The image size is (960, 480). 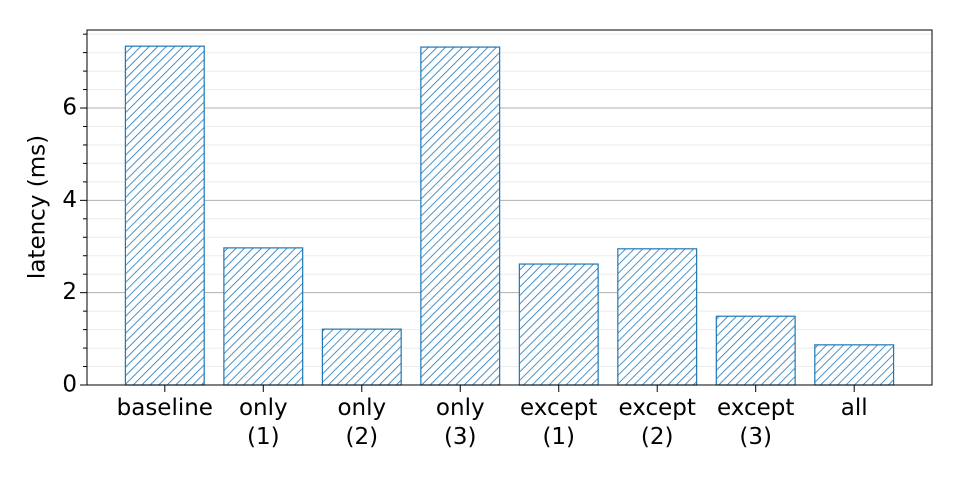 I want to click on x-tick-label: only (3), so click(x=460, y=422).